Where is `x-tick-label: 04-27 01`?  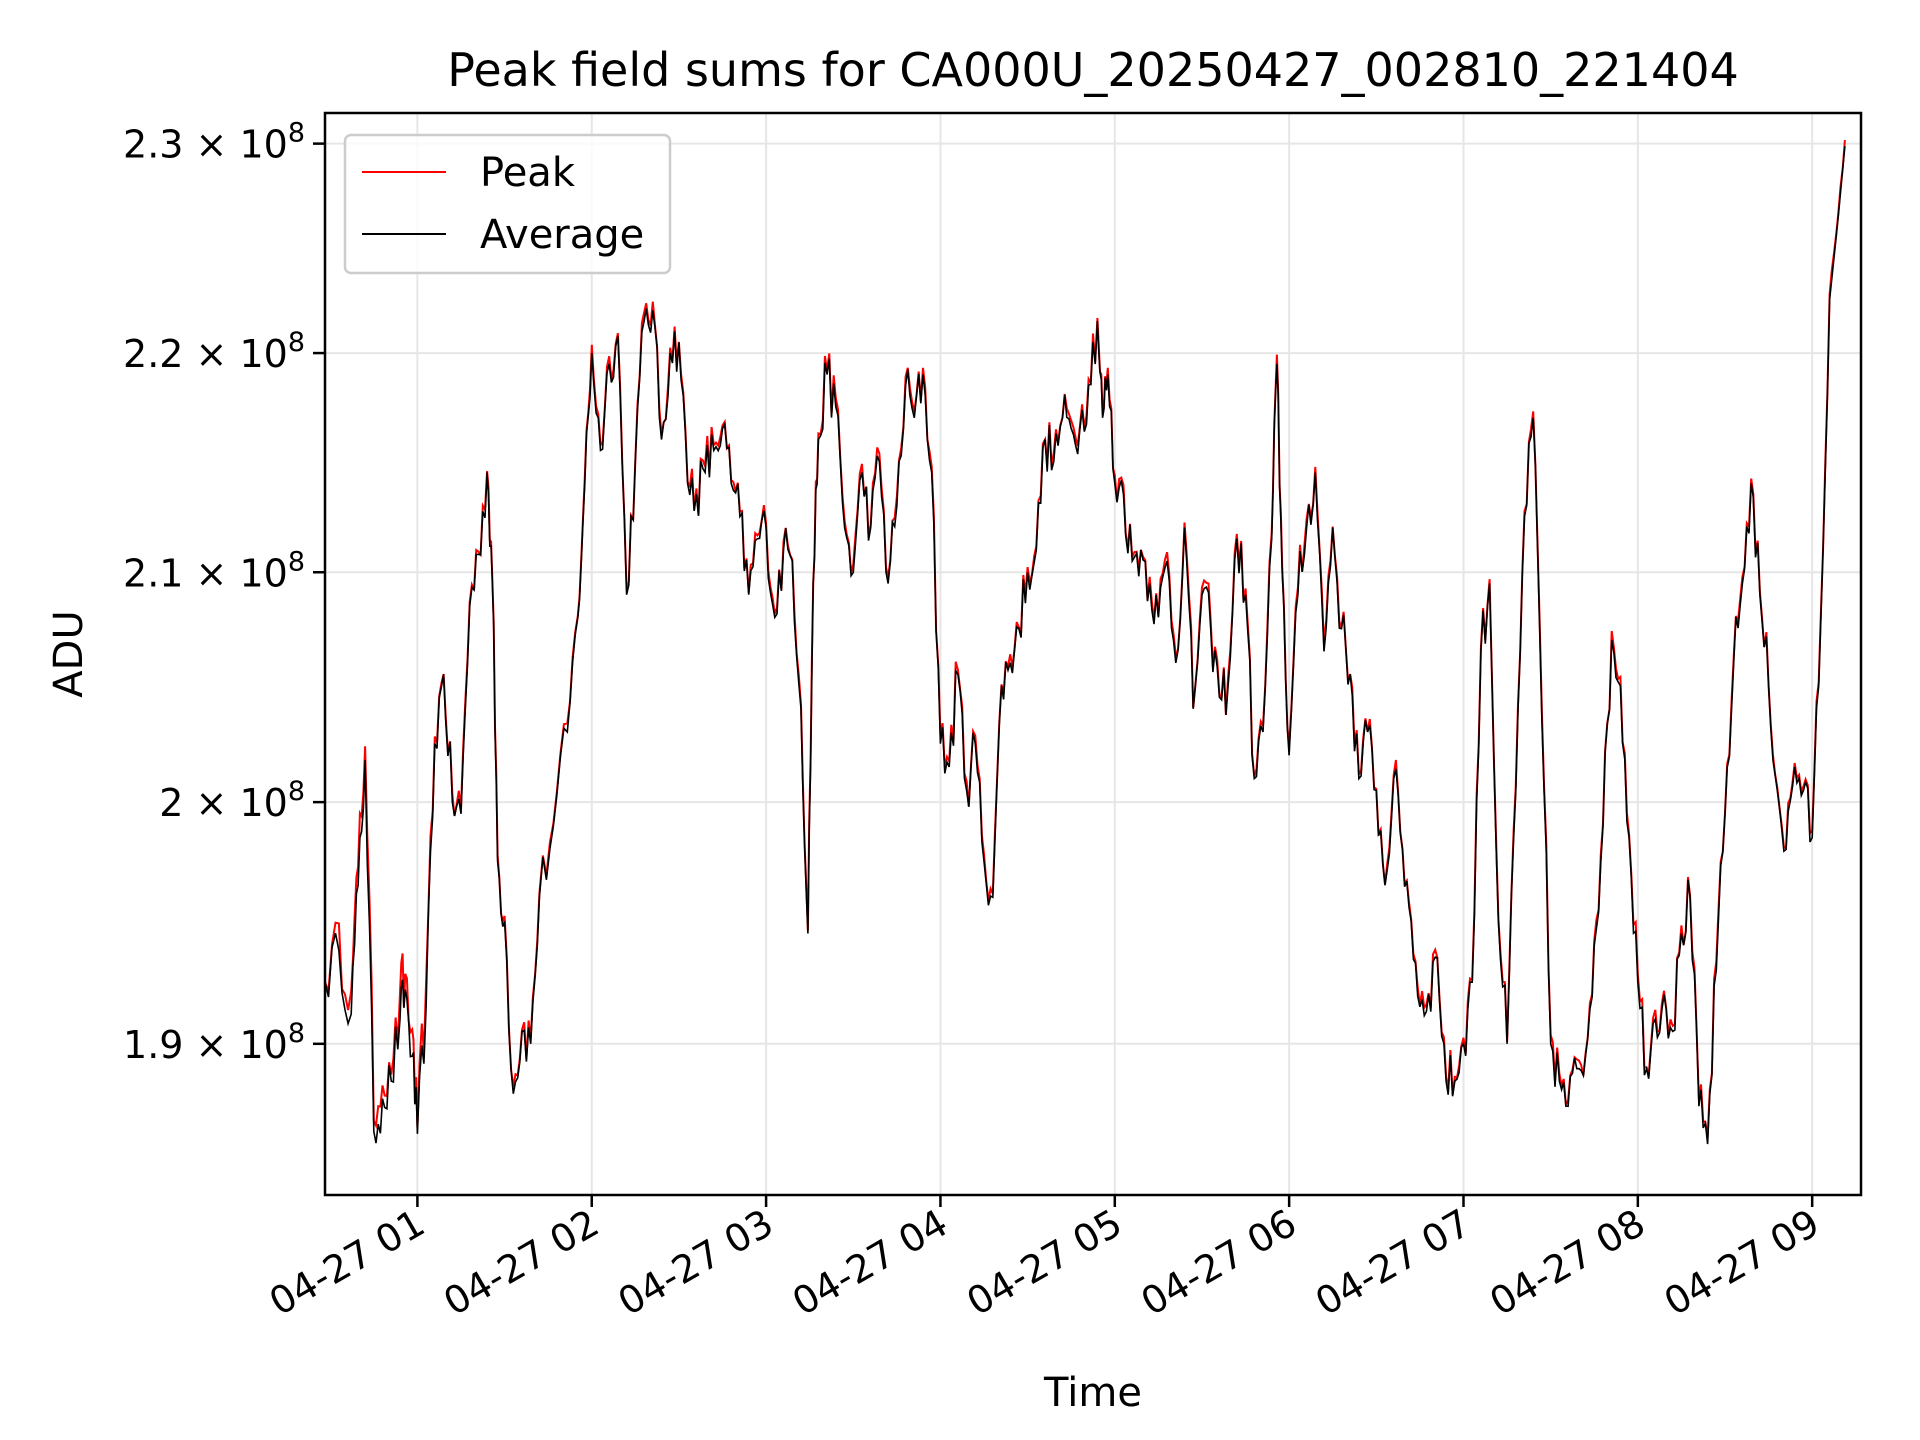 x-tick-label: 04-27 01 is located at coordinates (347, 1263).